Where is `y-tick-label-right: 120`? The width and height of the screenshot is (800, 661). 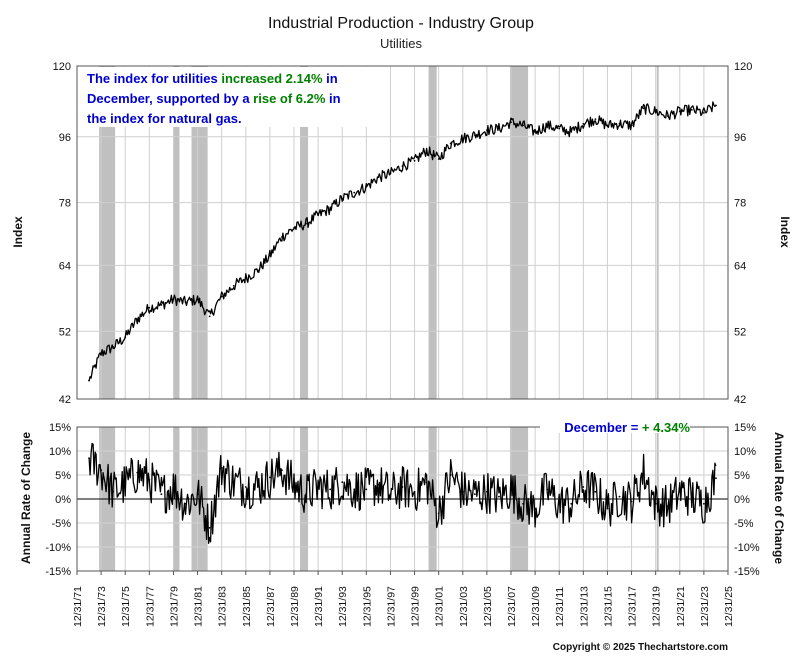
y-tick-label-right: 120 is located at coordinates (743, 67).